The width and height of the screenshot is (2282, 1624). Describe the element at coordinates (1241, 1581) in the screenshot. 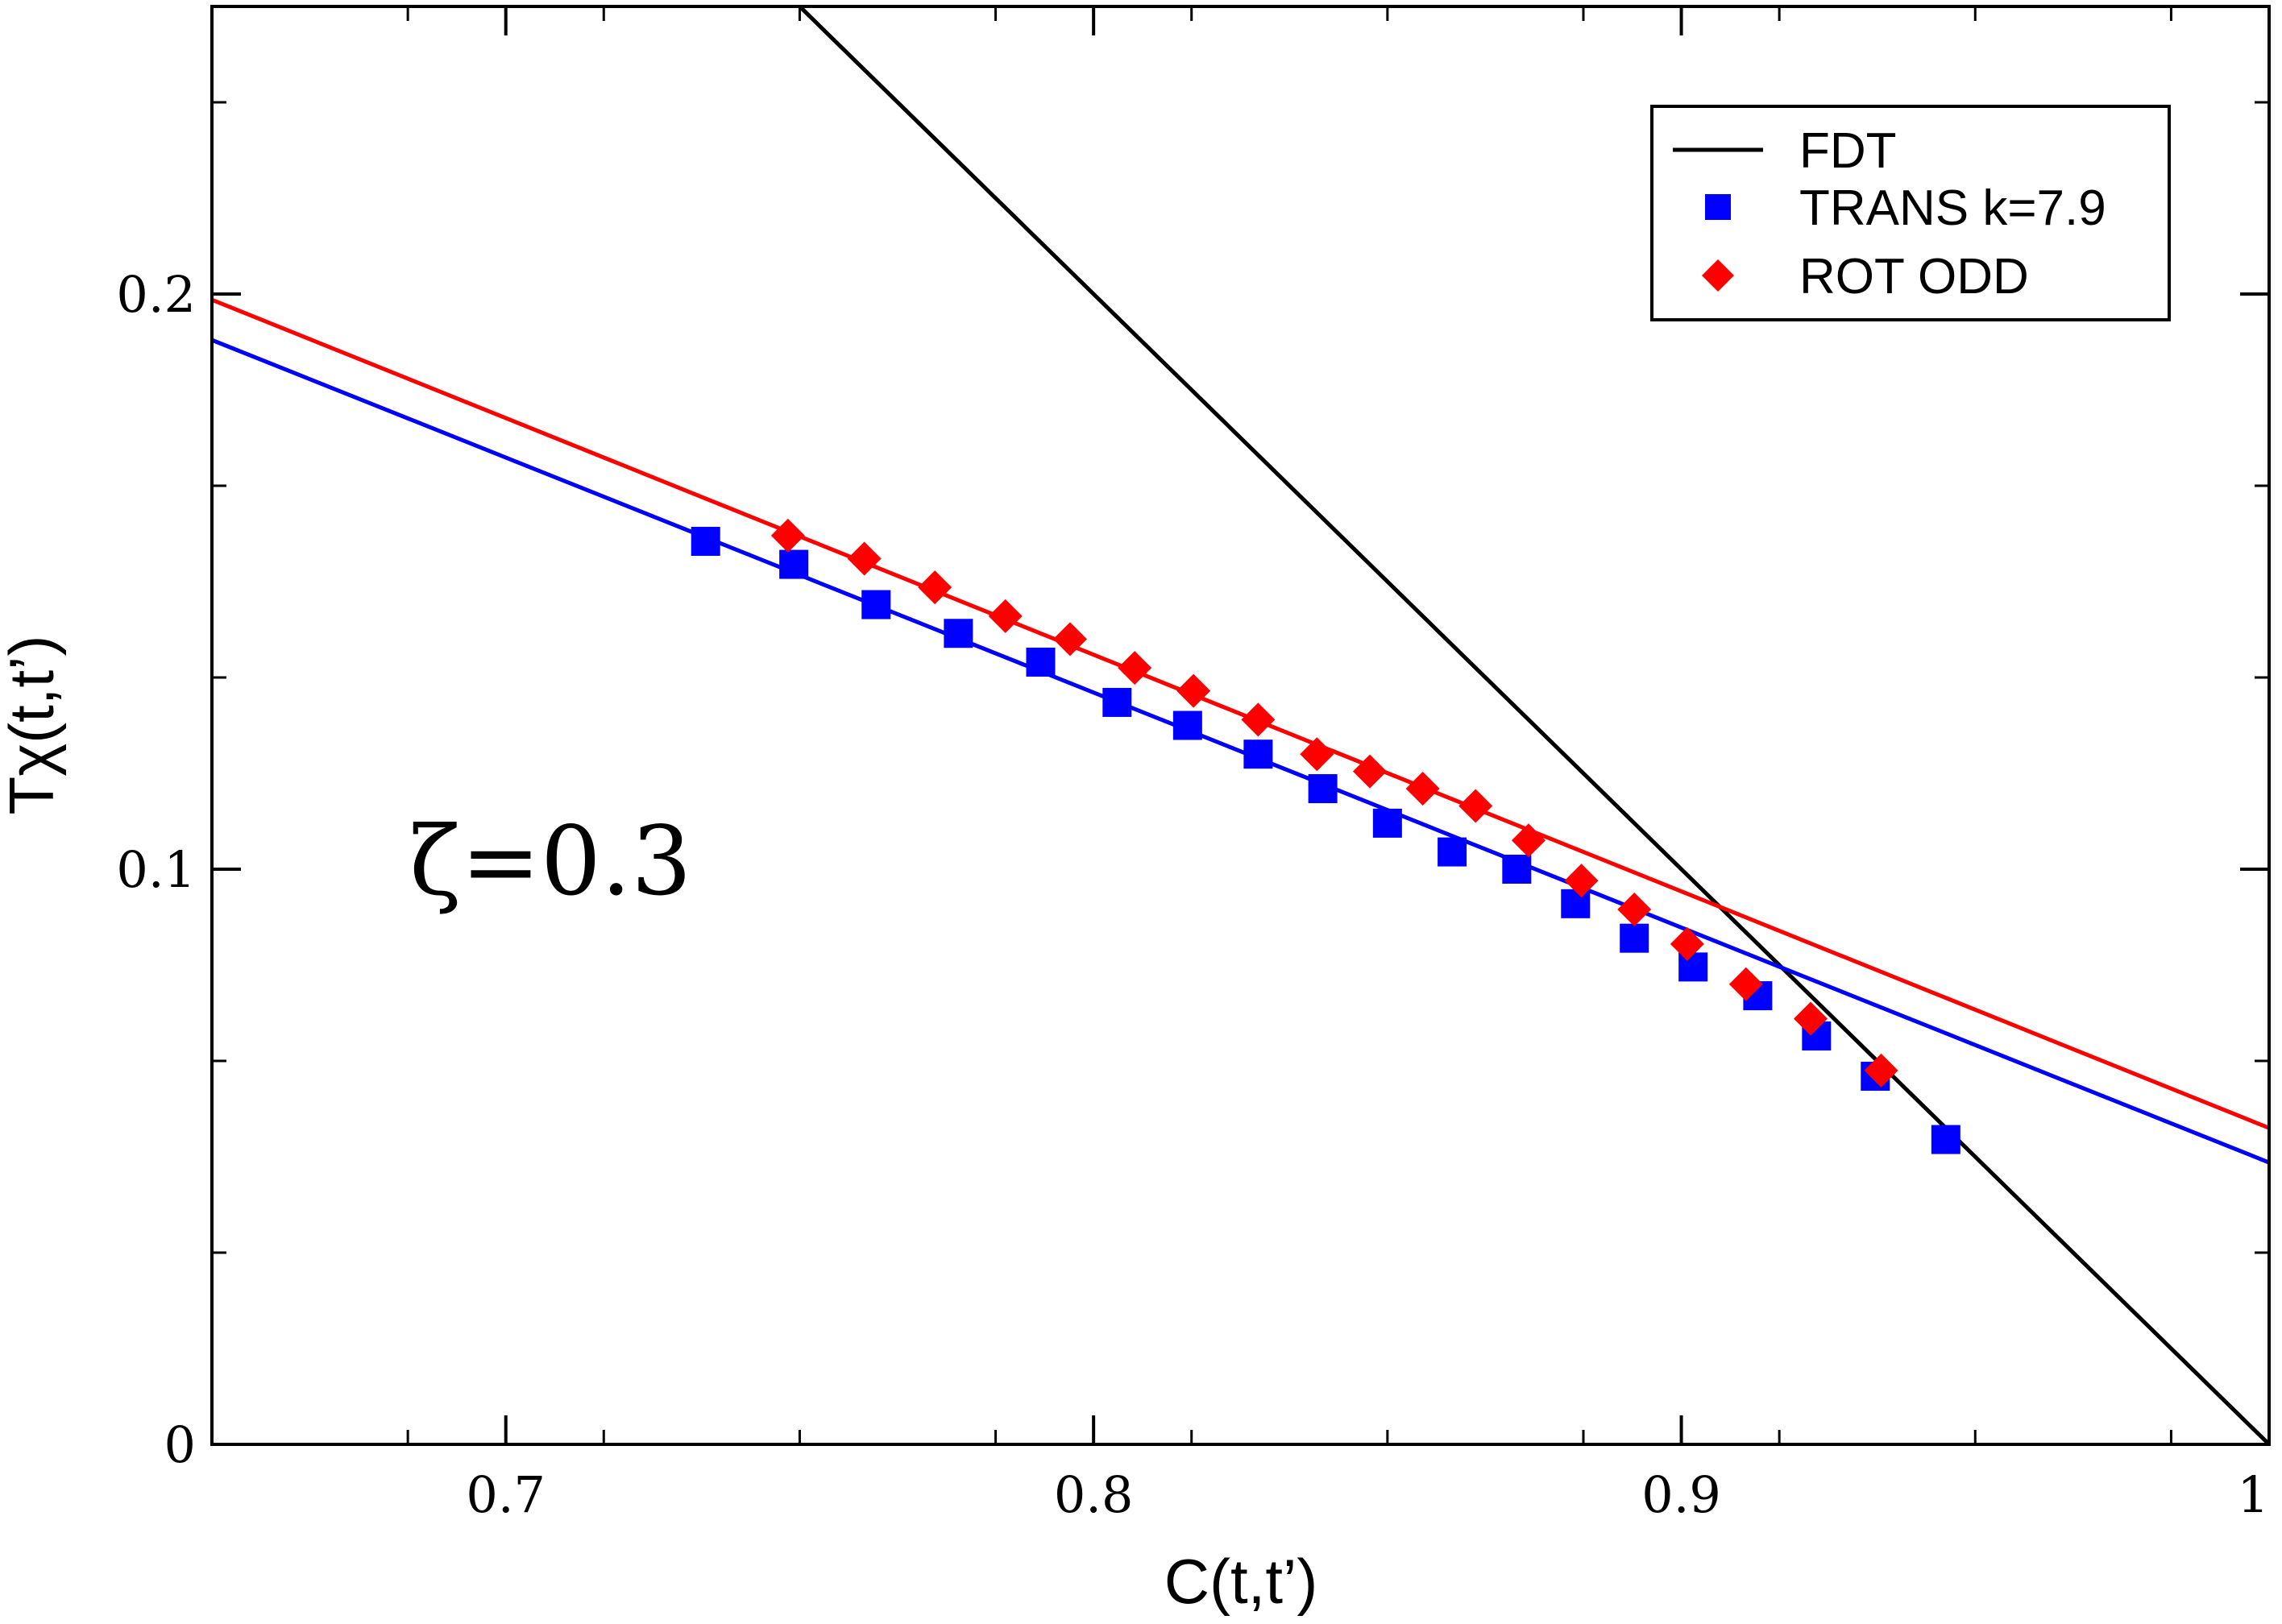

I see `x-axis-title: C(t,t’)` at that location.